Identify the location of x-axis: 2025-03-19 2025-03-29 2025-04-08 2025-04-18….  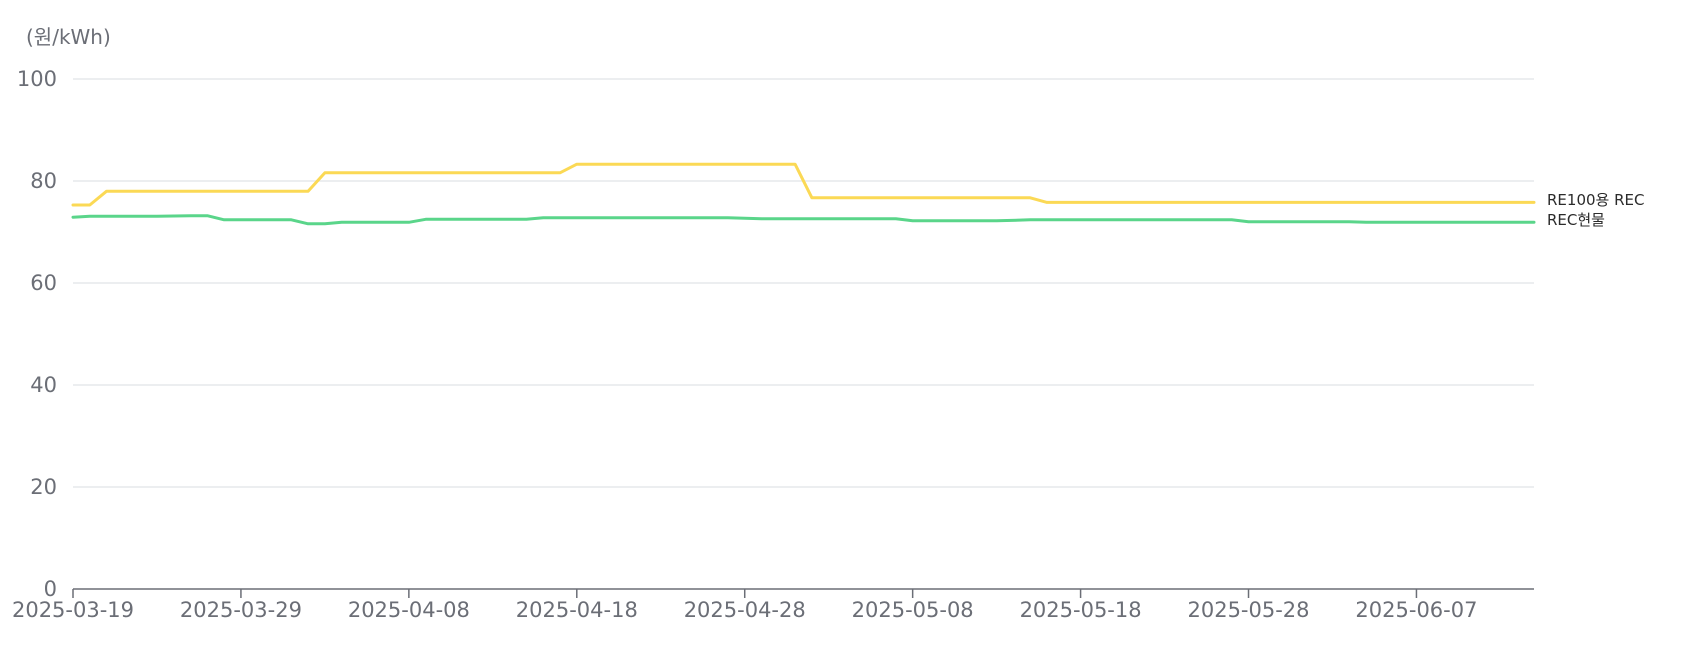
(773, 605).